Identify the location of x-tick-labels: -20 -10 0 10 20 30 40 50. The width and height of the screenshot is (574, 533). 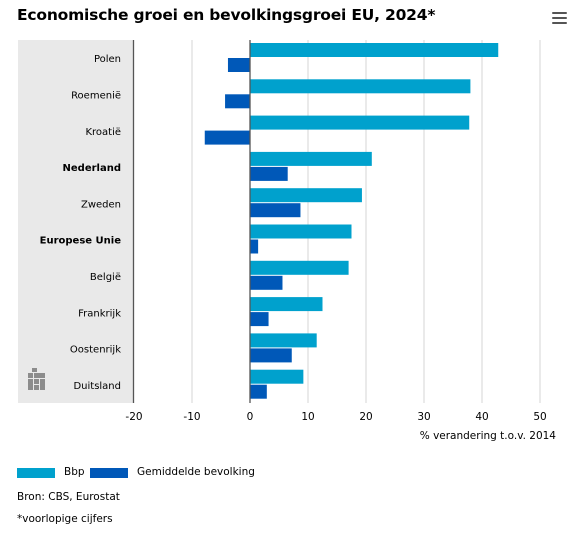
(335, 417).